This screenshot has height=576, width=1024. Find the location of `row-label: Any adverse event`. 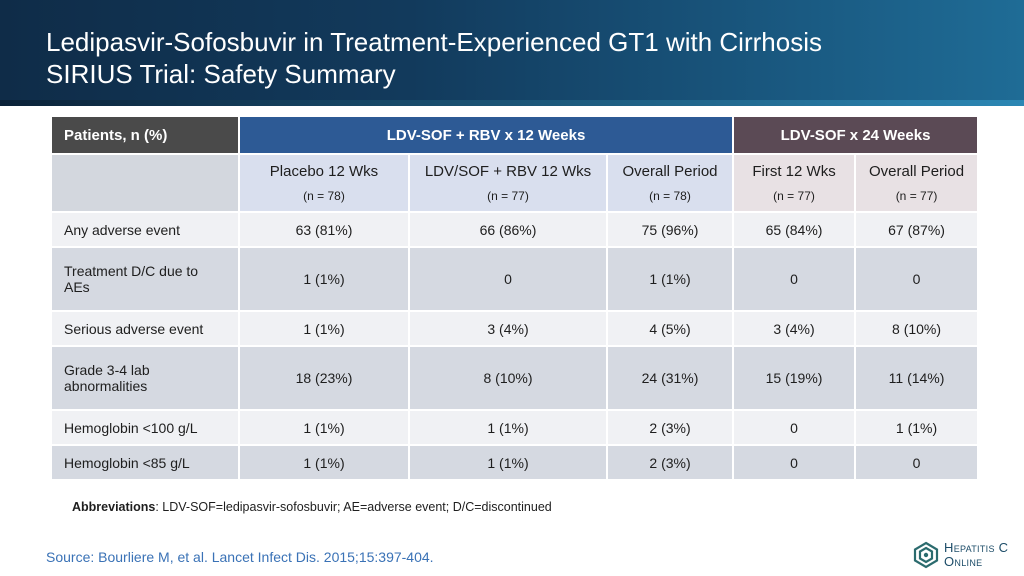

row-label: Any adverse event is located at coordinates (145, 229).